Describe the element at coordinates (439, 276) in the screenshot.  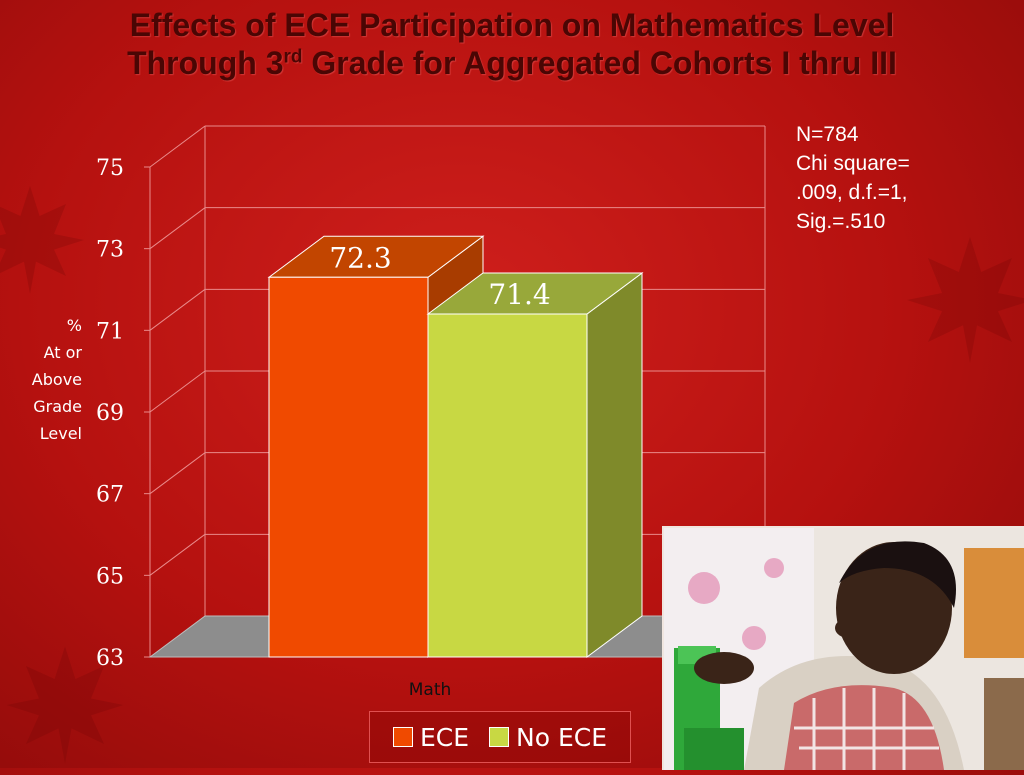
I see `data-labels: 72.3 71.4` at that location.